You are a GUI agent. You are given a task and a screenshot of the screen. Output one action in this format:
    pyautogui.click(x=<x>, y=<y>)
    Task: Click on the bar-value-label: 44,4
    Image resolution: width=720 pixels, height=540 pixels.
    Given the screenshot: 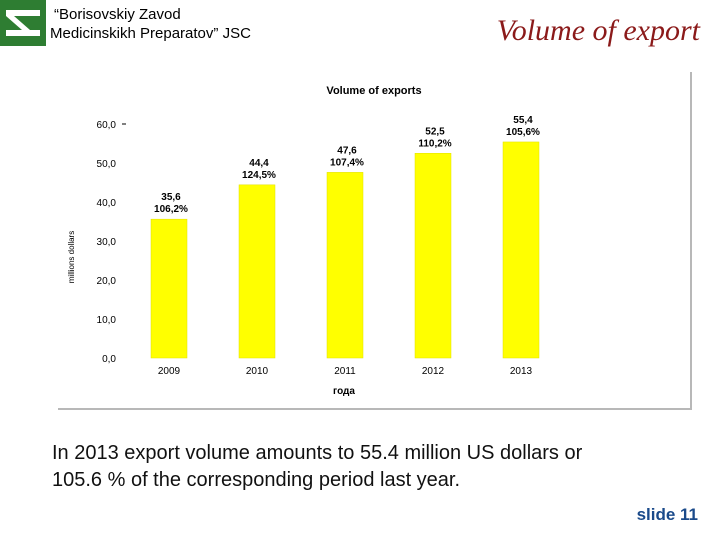 What is the action you would take?
    pyautogui.click(x=259, y=163)
    